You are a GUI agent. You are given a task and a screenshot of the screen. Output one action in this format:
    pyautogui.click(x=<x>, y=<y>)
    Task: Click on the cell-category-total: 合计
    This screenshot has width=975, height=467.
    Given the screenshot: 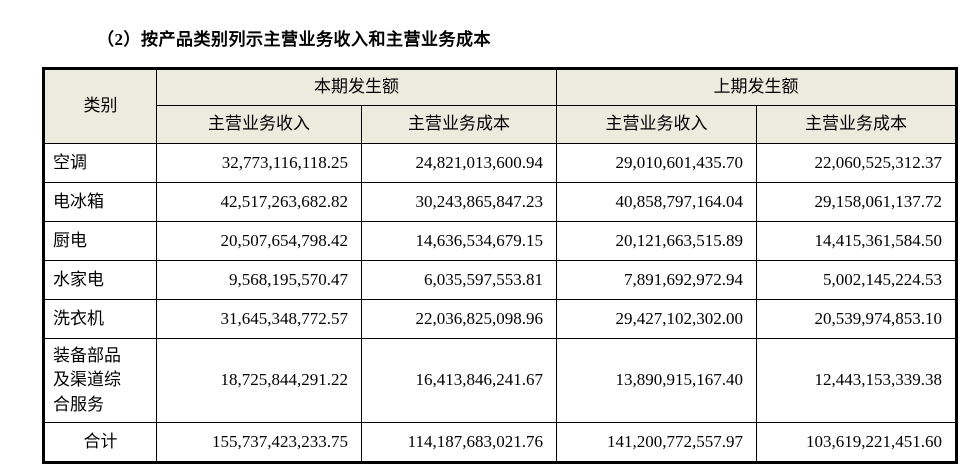 What is the action you would take?
    pyautogui.click(x=100, y=442)
    